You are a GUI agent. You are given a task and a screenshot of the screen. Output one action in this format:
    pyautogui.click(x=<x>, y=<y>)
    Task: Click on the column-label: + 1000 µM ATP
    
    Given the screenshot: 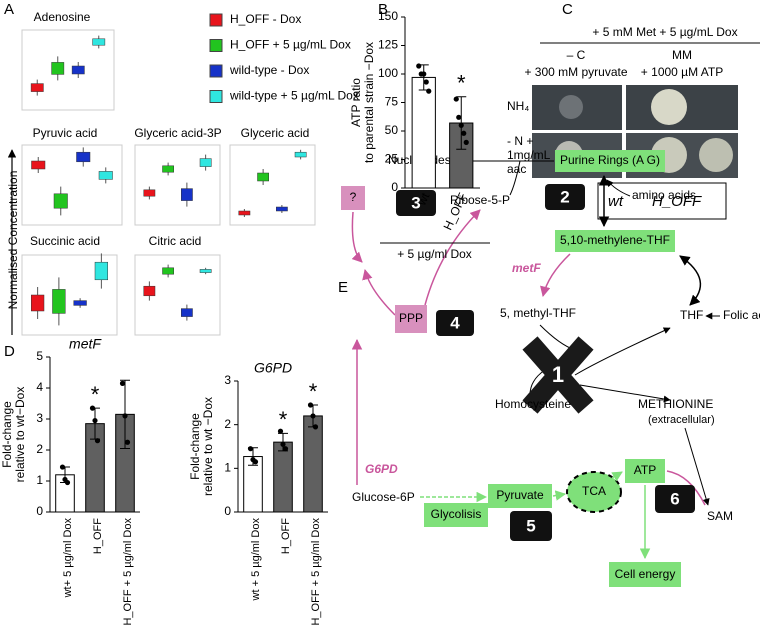 What is the action you would take?
    pyautogui.click(x=682, y=72)
    